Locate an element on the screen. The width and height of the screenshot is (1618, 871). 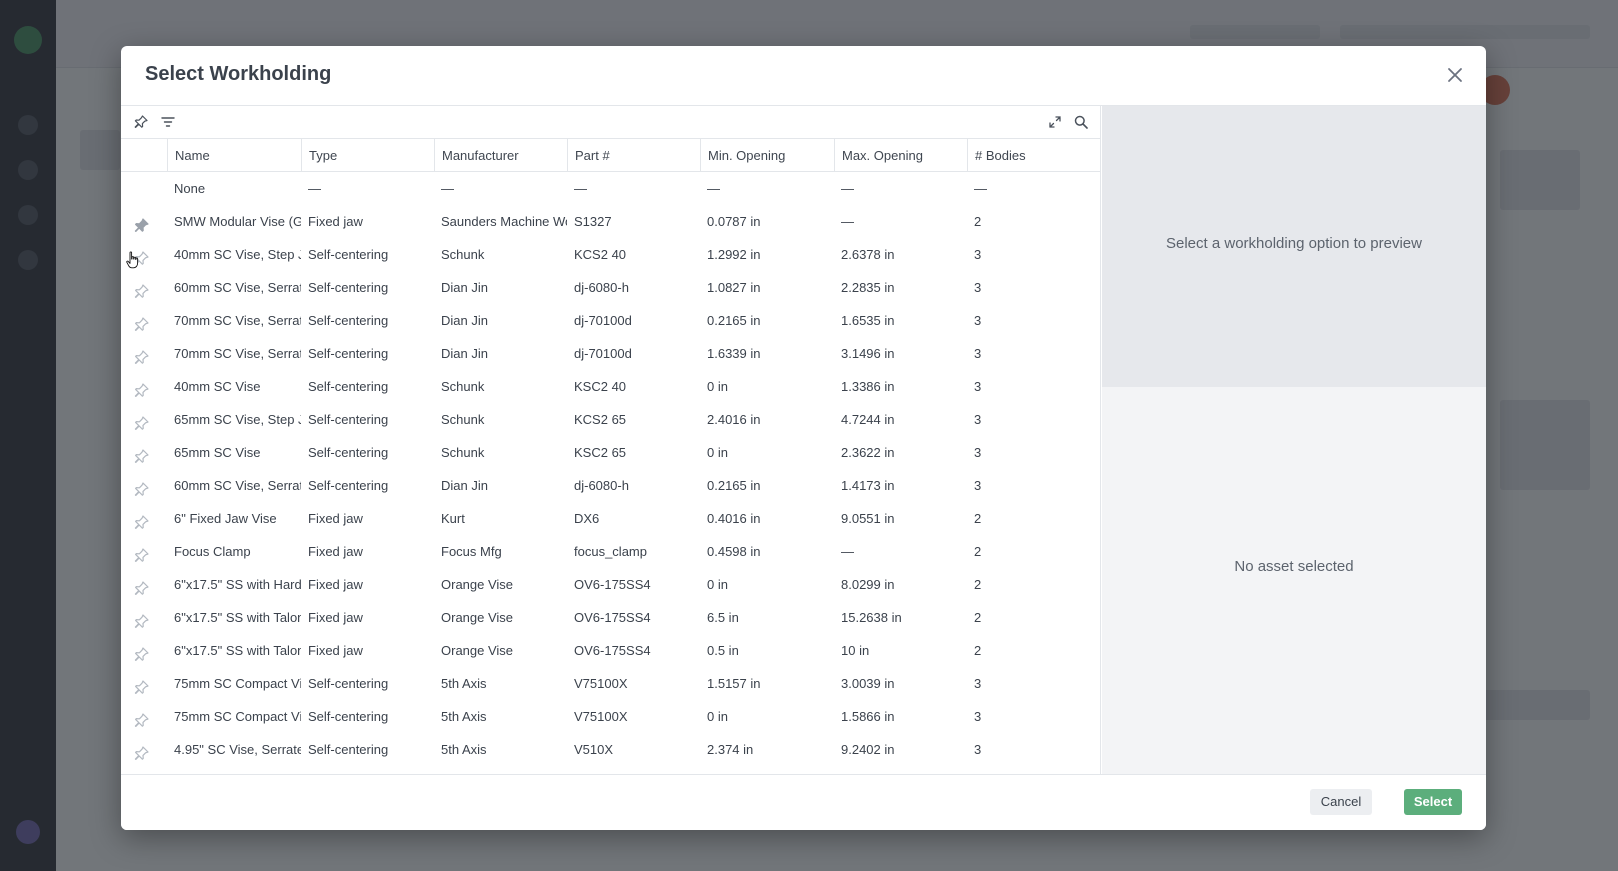
column-header-part-number: Part # is located at coordinates (633, 155).